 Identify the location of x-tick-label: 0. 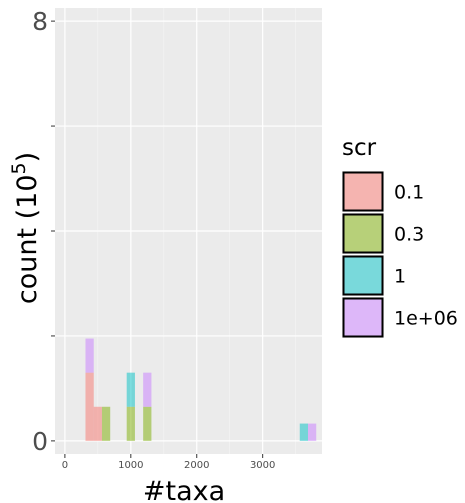
(65, 465).